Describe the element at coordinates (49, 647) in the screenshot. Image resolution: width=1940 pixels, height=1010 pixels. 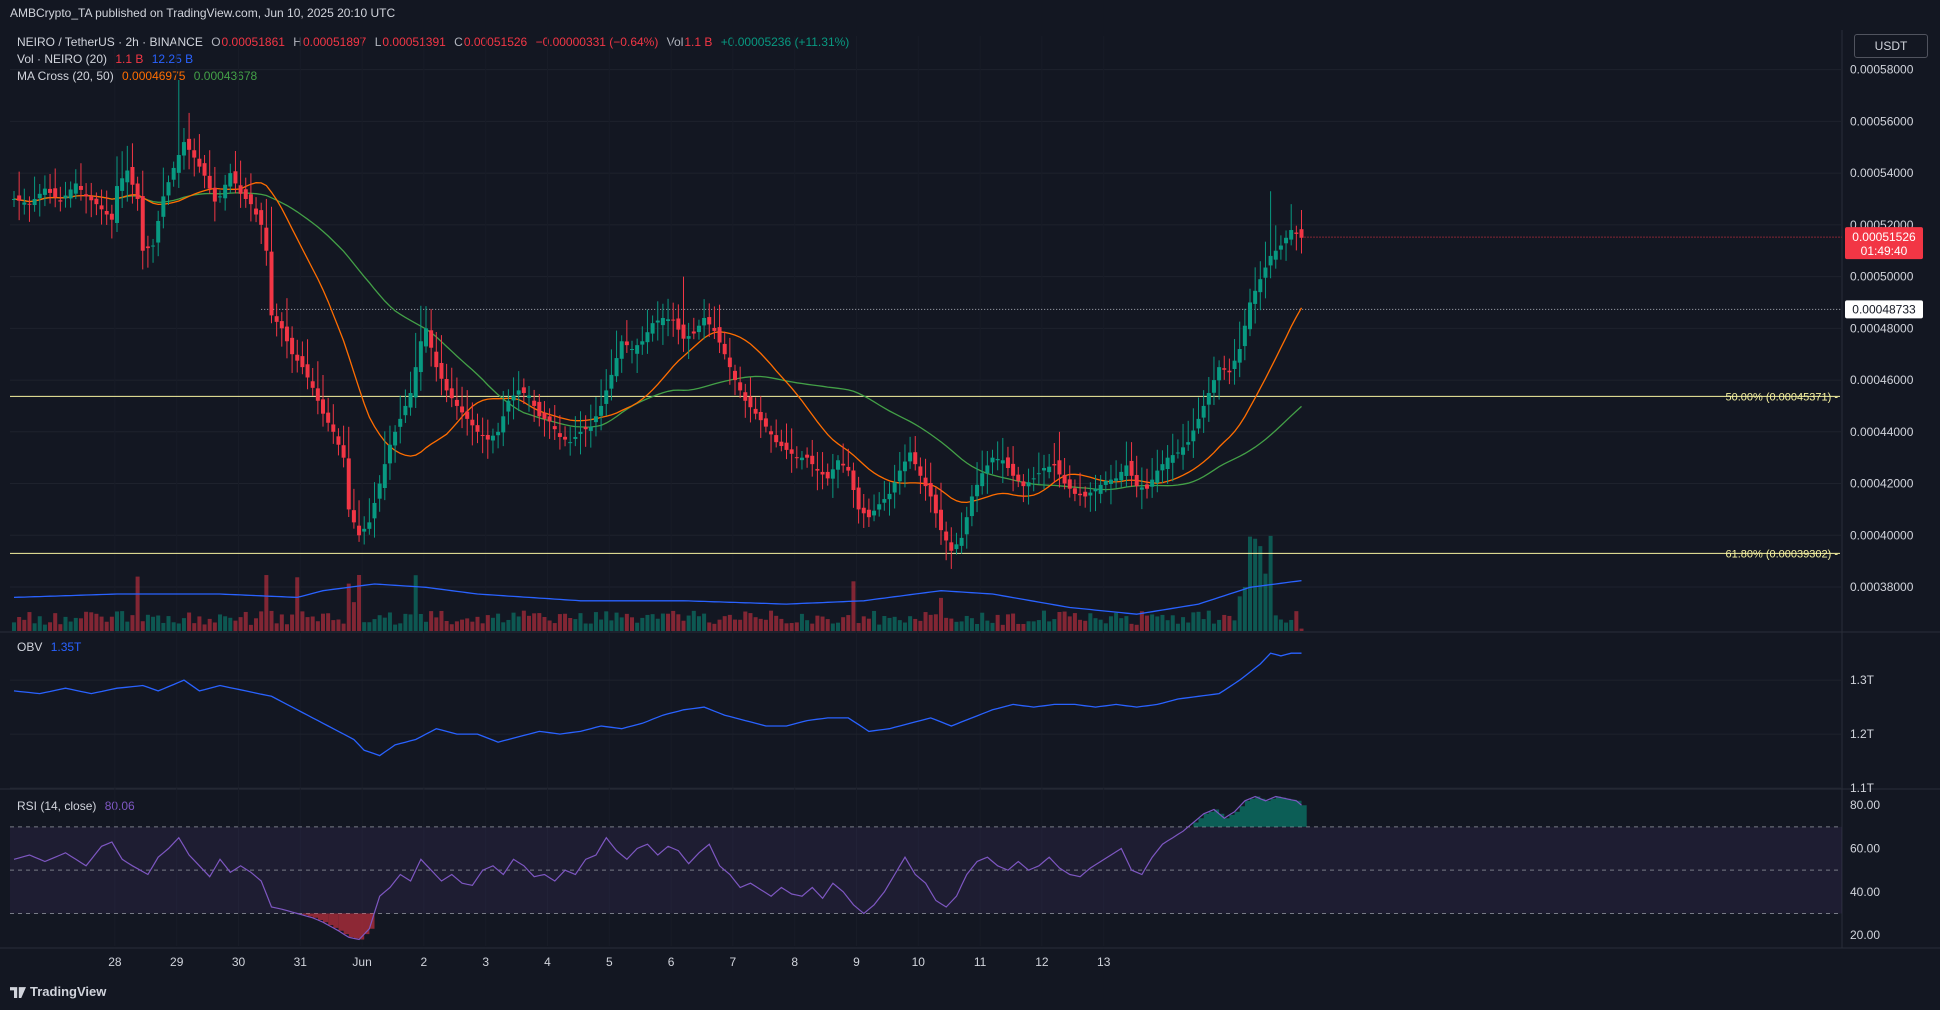
I see `obv-legend: OBV 1.35T` at that location.